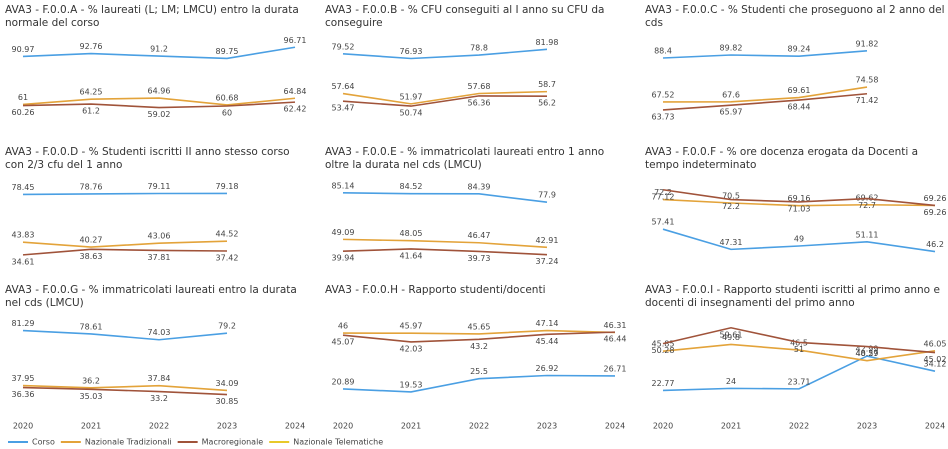 The height and width of the screenshot is (449, 948). Describe the element at coordinates (867, 353) in the screenshot. I see `data-label: 40.29` at that location.